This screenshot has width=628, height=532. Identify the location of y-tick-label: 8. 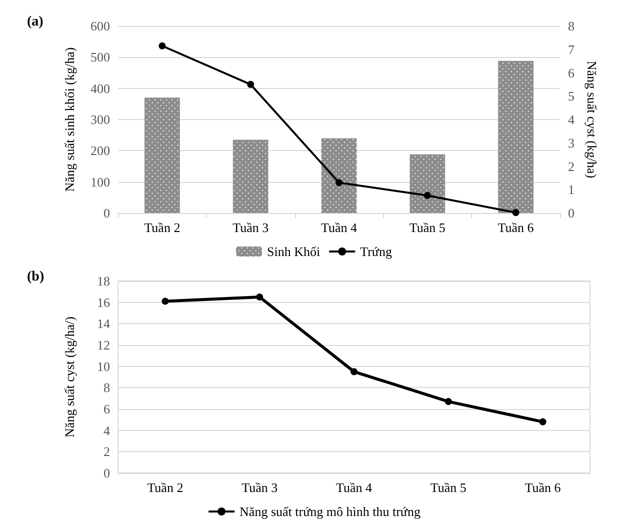
(107, 388).